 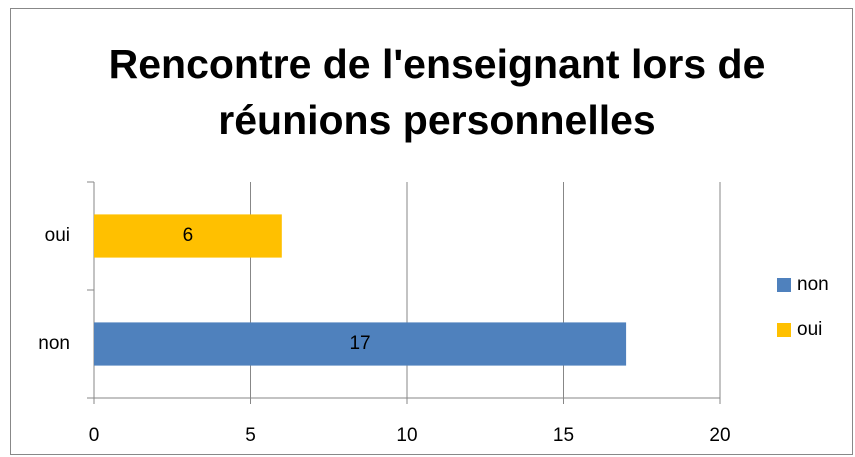 What do you see at coordinates (719, 435) in the screenshot?
I see `x-tick-label: 20` at bounding box center [719, 435].